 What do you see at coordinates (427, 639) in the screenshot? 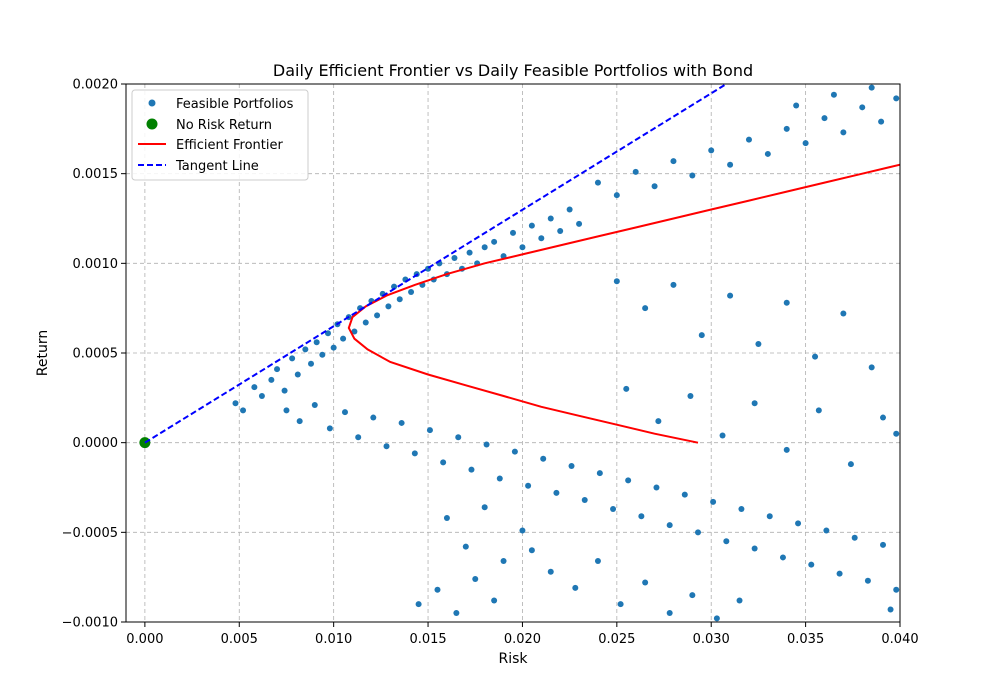
I see `x-tick-label: 0.015` at bounding box center [427, 639].